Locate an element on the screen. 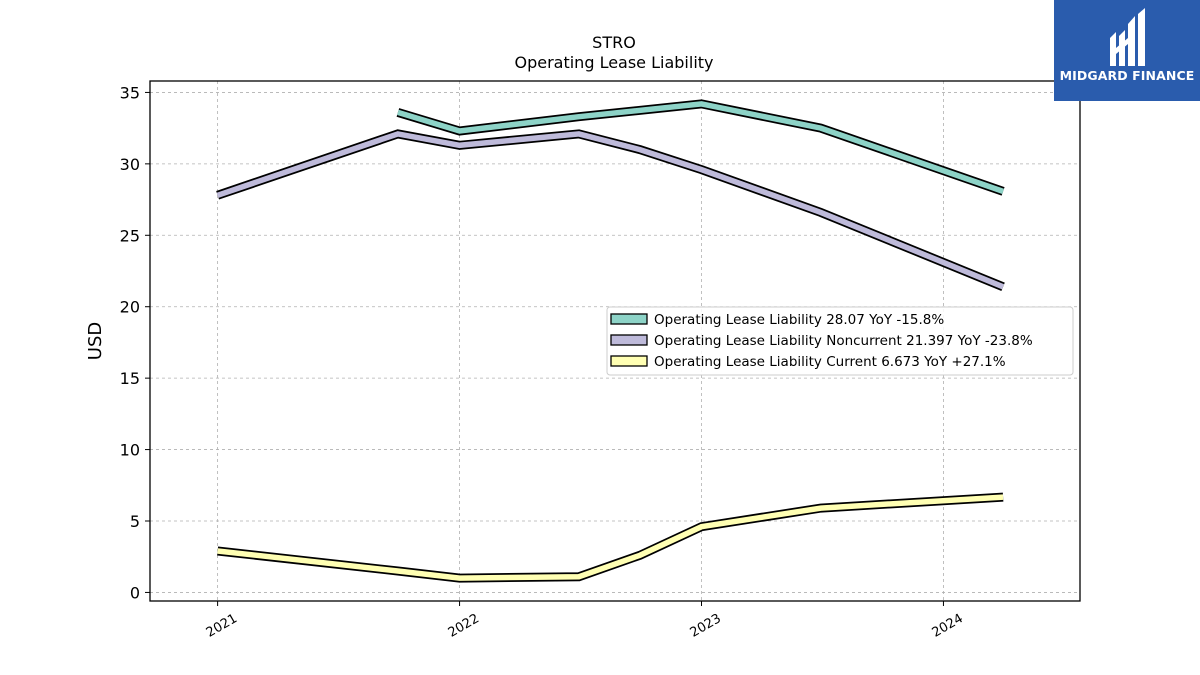  y-tick-label: 20 is located at coordinates (130, 307).